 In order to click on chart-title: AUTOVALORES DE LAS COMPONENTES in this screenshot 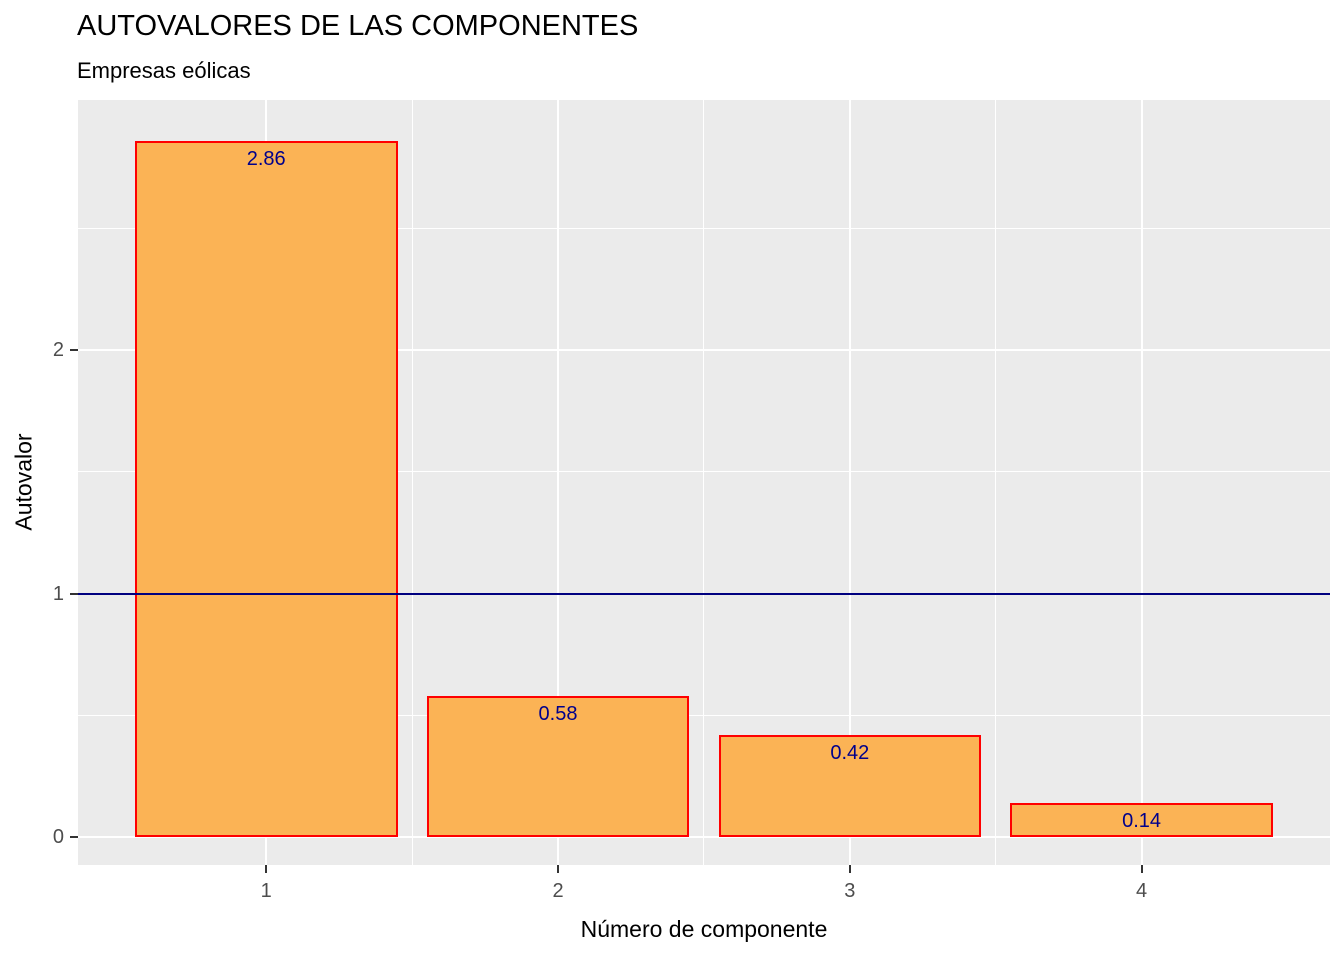, I will do `click(358, 26)`.